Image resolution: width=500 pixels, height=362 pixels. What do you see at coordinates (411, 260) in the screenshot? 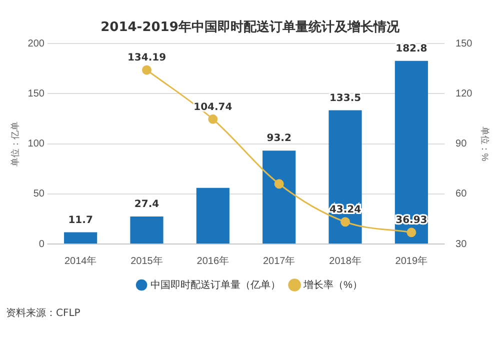
I see `x-tick-label: 2019年` at bounding box center [411, 260].